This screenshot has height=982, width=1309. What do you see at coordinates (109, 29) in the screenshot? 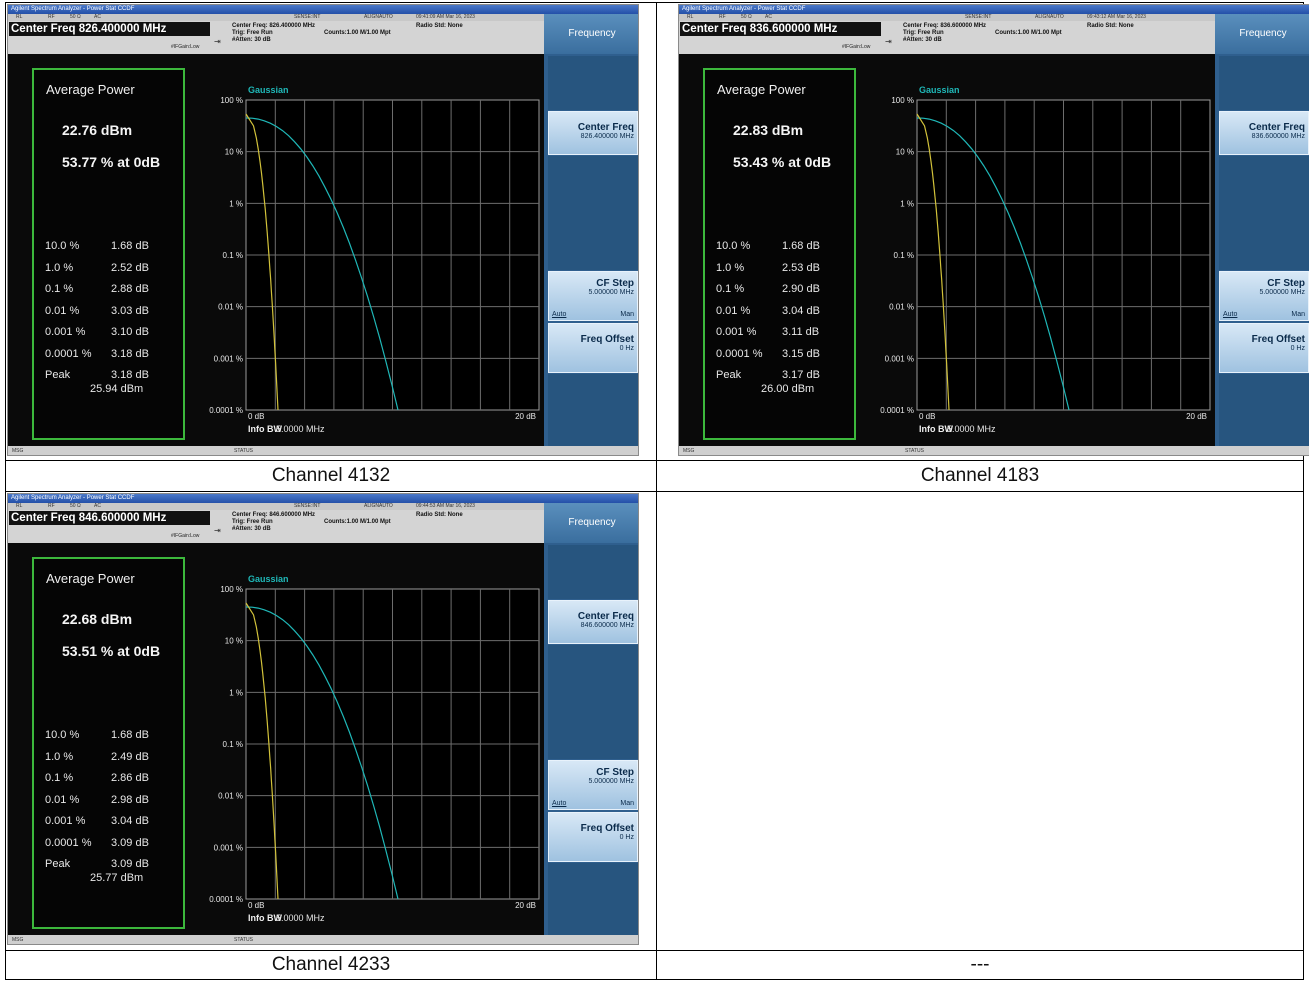
I see `center-freq-readout: Center Freq 826.400000 MHz` at bounding box center [109, 29].